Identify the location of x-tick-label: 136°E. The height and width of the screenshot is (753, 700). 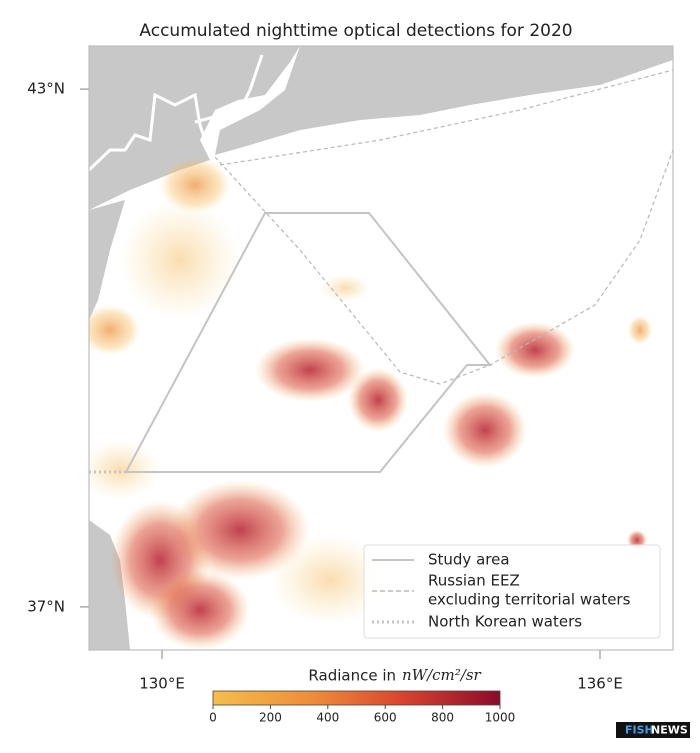
(600, 684).